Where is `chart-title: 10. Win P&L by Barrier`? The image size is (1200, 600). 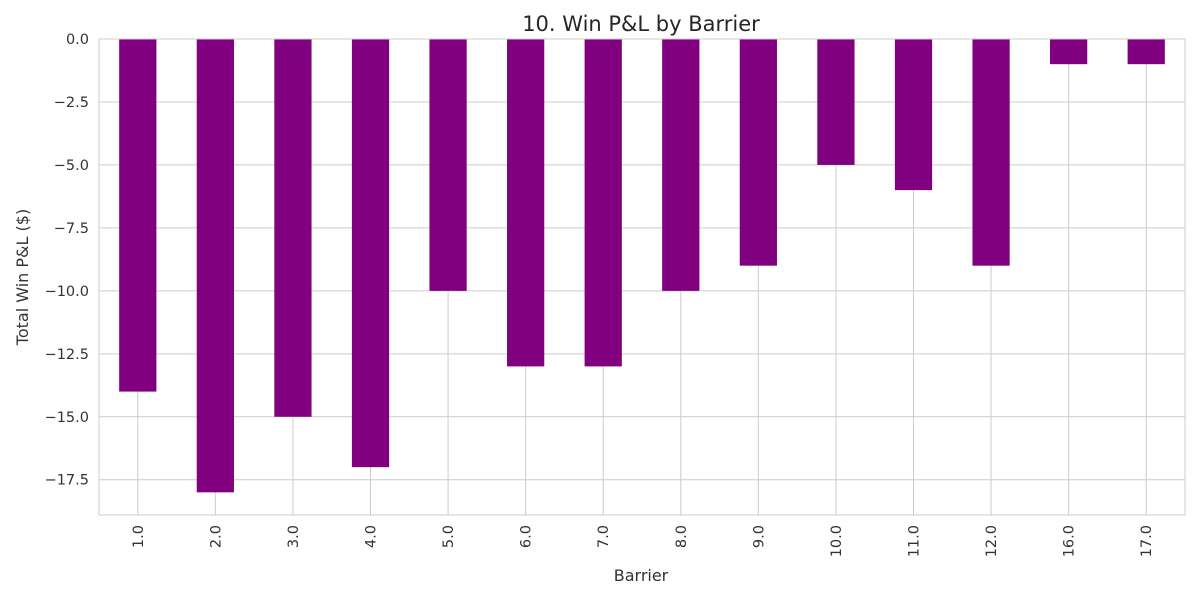 chart-title: 10. Win P&L by Barrier is located at coordinates (641, 24).